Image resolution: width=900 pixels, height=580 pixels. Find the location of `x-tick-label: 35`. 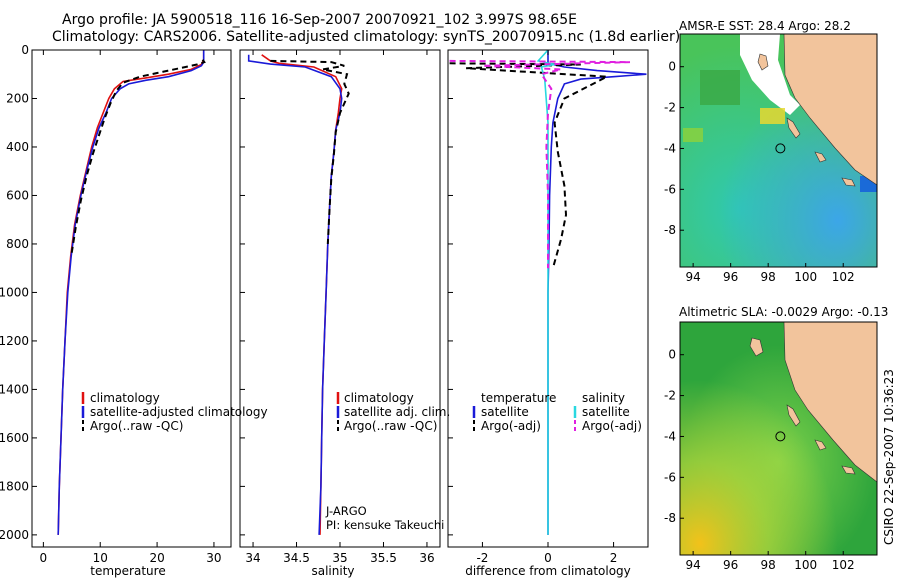

x-tick-label: 35 is located at coordinates (339, 558).